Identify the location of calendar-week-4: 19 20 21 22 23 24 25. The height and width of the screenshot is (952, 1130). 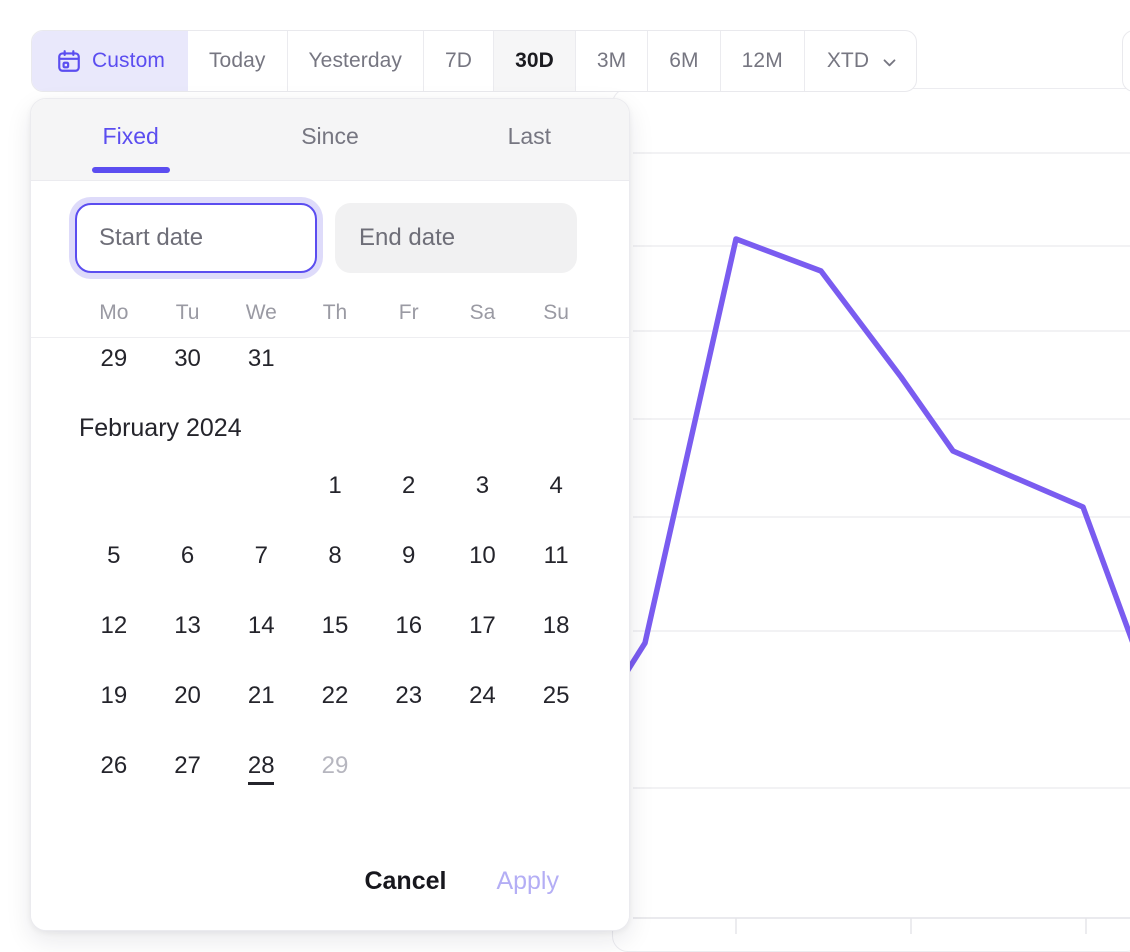
(335, 696).